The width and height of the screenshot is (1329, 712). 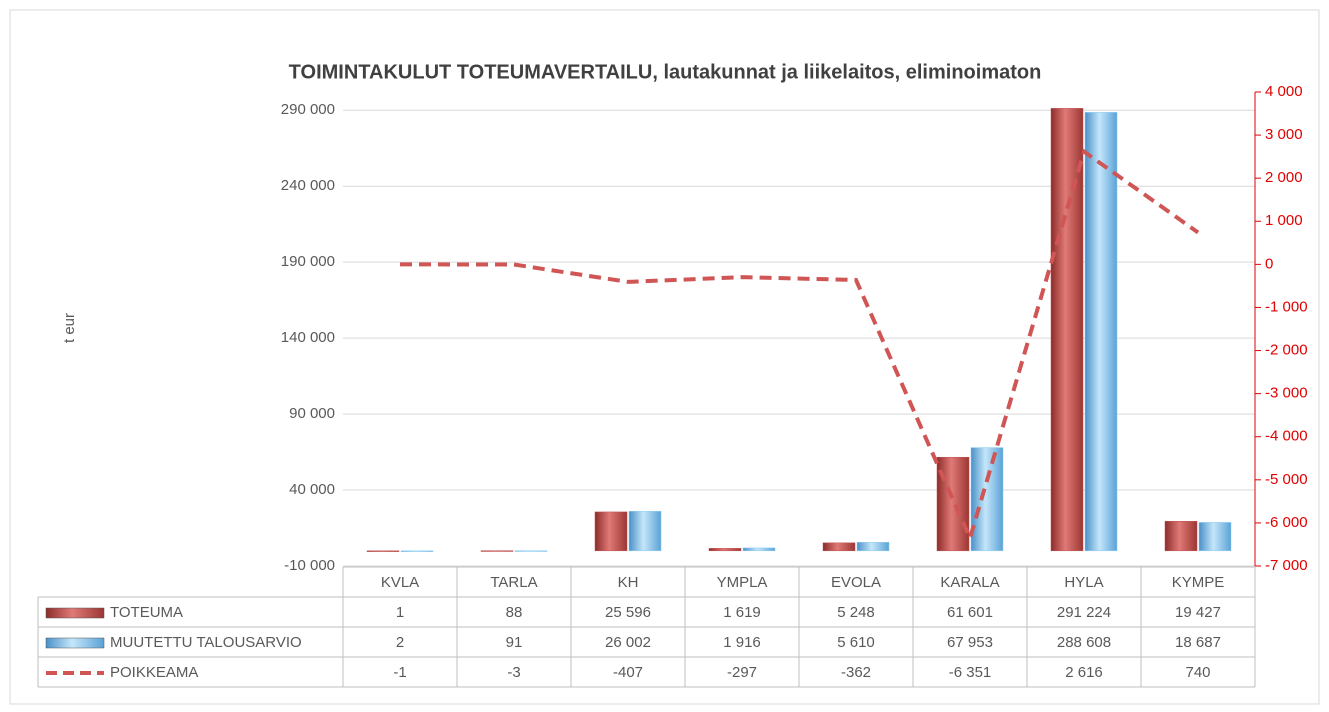 What do you see at coordinates (69, 328) in the screenshot?
I see `y-axis-label: t eur` at bounding box center [69, 328].